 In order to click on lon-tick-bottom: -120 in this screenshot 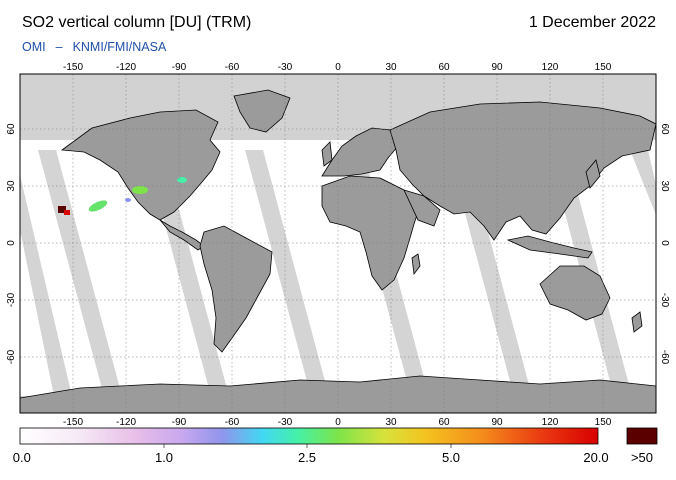, I will do `click(126, 422)`.